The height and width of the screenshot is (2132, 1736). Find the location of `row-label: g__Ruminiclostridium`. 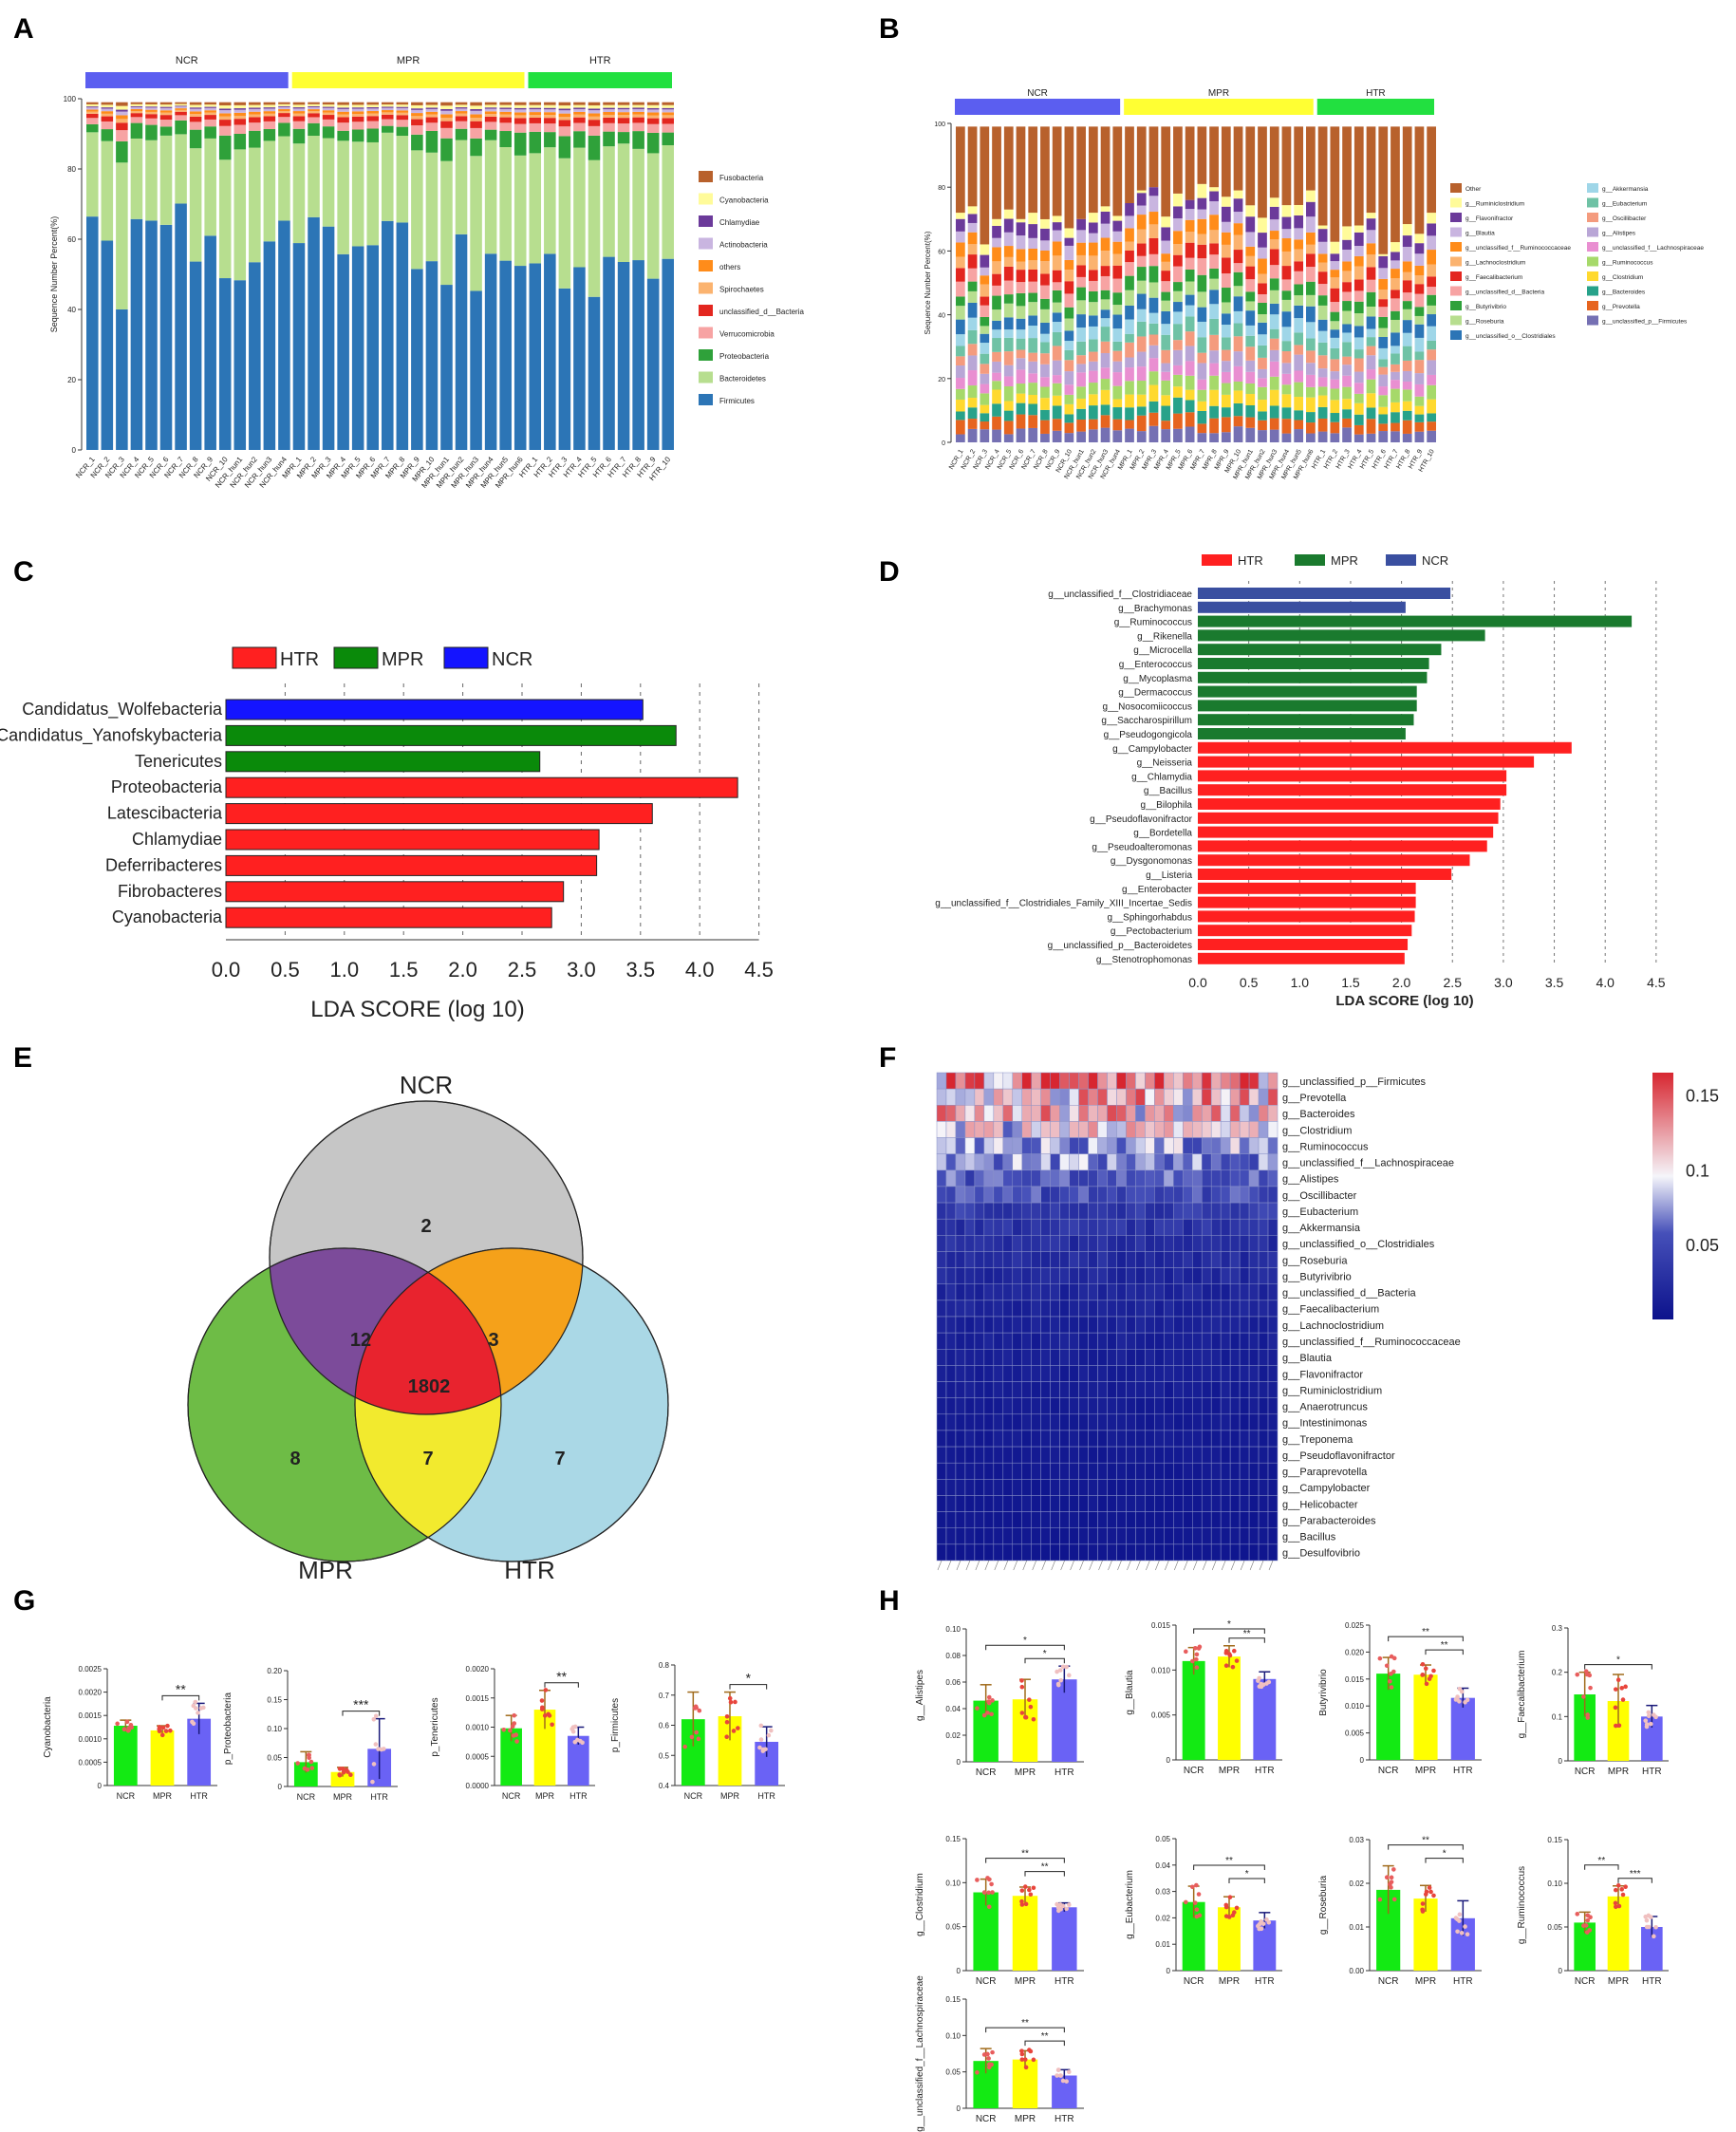

row-label: g__Ruminiclostridium is located at coordinates (1332, 1390).